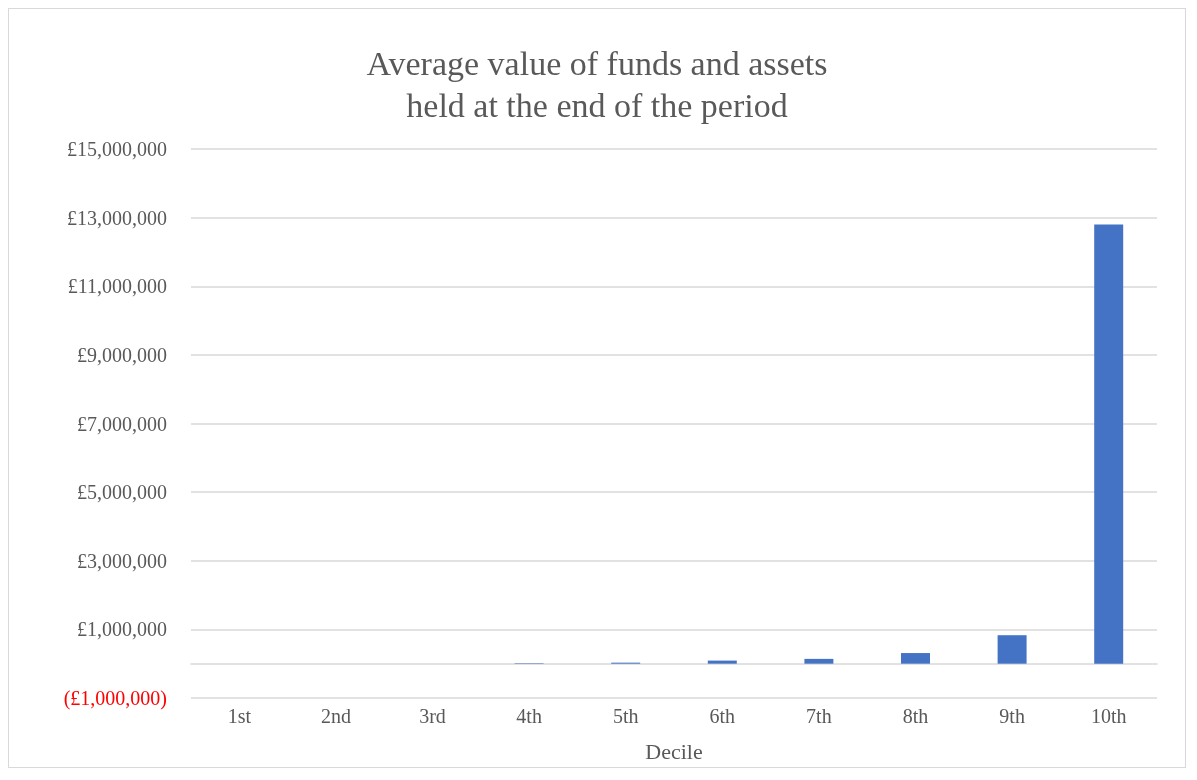 This screenshot has width=1197, height=780. Describe the element at coordinates (915, 716) in the screenshot. I see `x-tick-label: 8th` at that location.